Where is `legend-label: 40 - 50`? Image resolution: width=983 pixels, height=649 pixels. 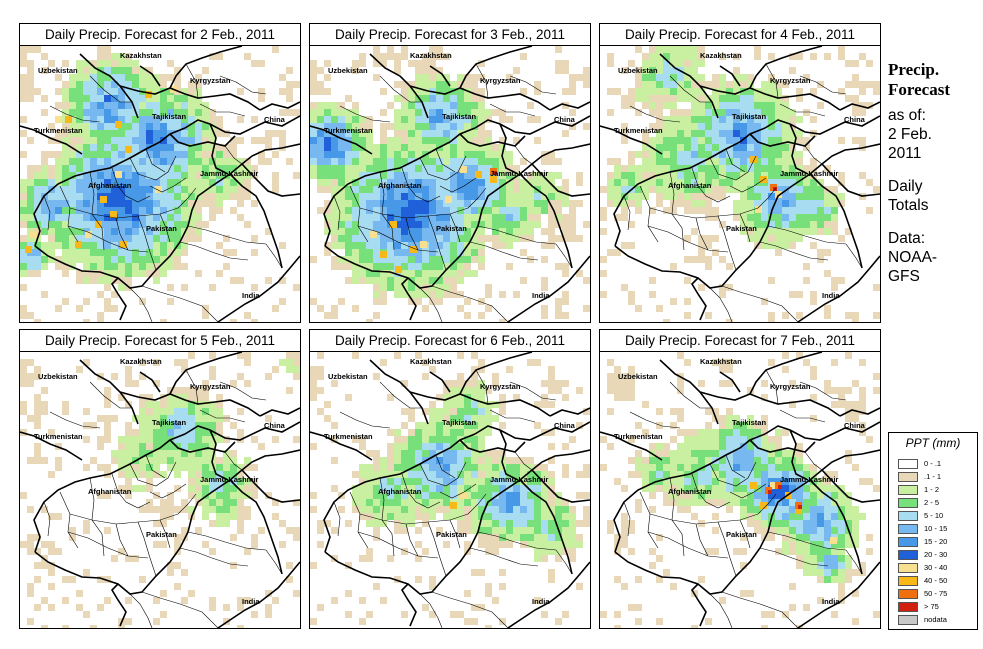 legend-label: 40 - 50 is located at coordinates (936, 580).